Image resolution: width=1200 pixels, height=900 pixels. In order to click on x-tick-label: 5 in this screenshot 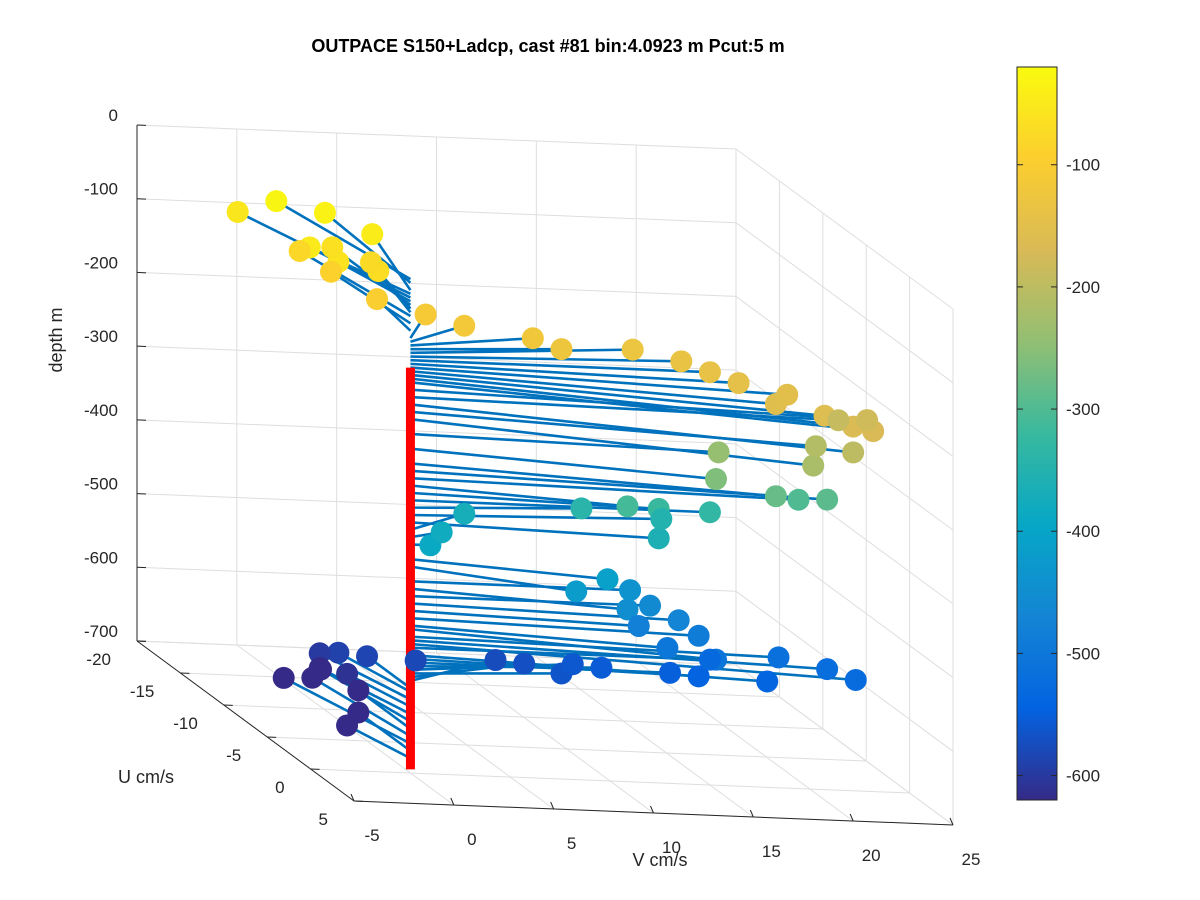, I will do `click(571, 843)`.